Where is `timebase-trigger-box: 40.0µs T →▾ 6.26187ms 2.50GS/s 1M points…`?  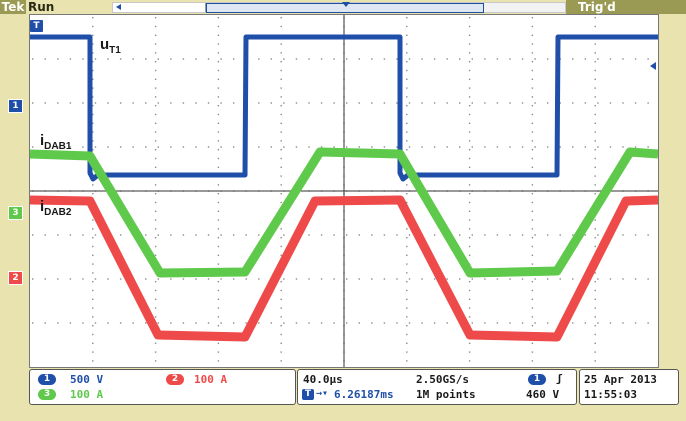 timebase-trigger-box: 40.0µs T →▾ 6.26187ms 2.50GS/s 1M points… is located at coordinates (437, 387).